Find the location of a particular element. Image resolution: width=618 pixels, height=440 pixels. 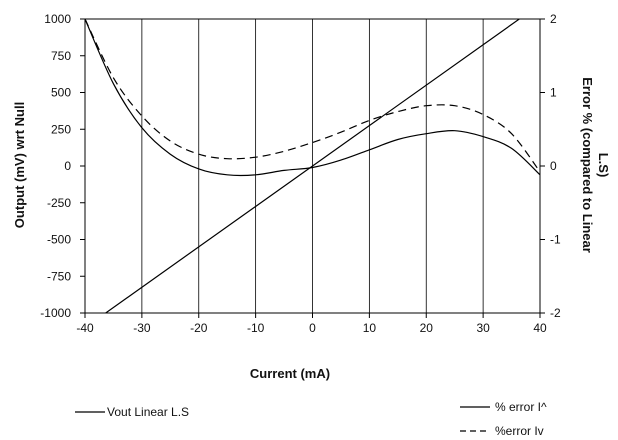

x-tick-label: 30 is located at coordinates (483, 328).